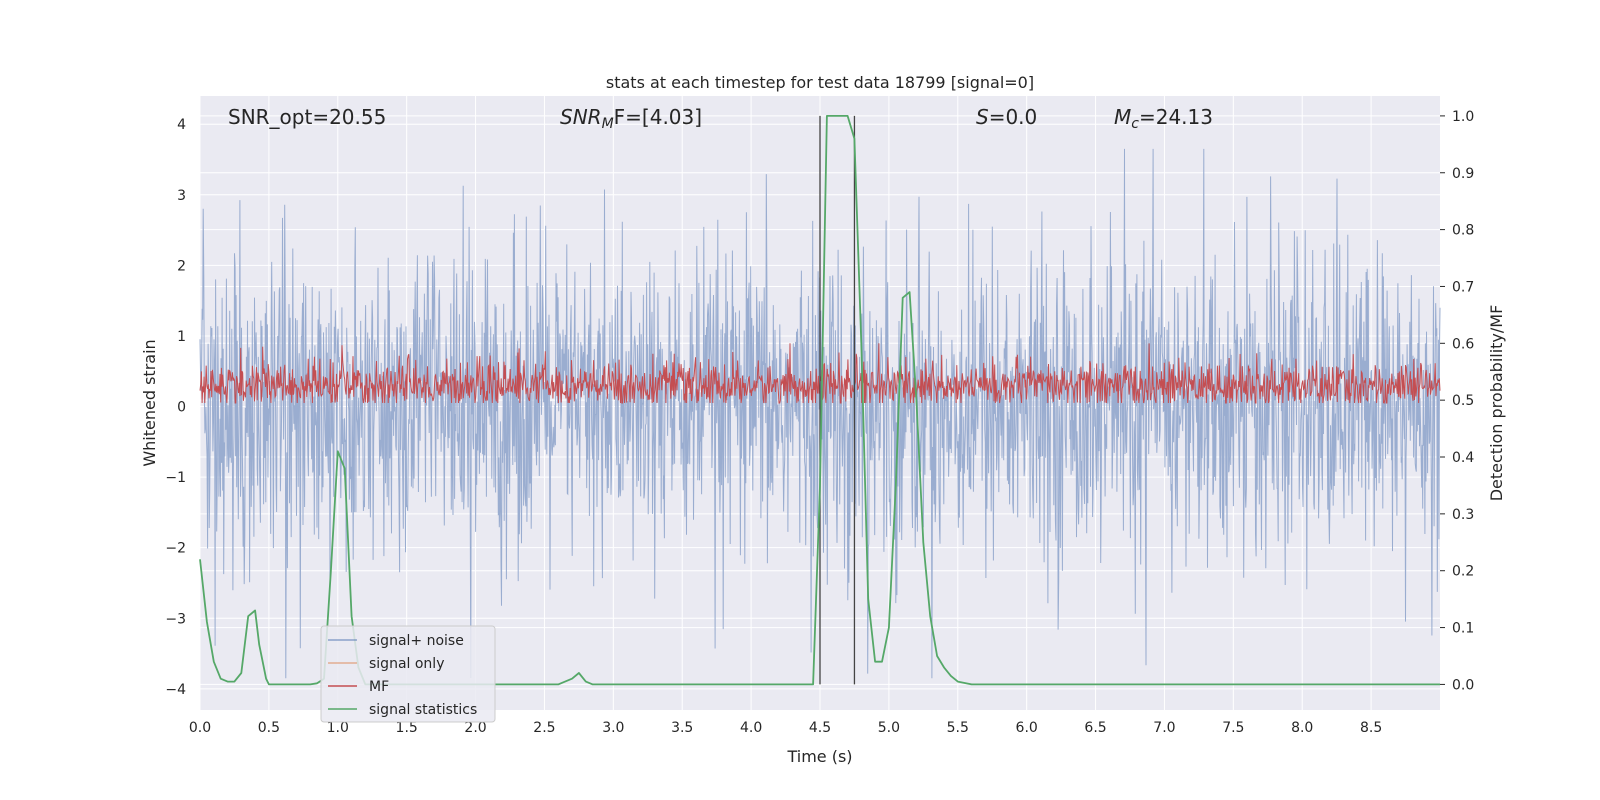 This screenshot has width=1600, height=800. I want to click on y-left-tick-label: −2, so click(175, 549).